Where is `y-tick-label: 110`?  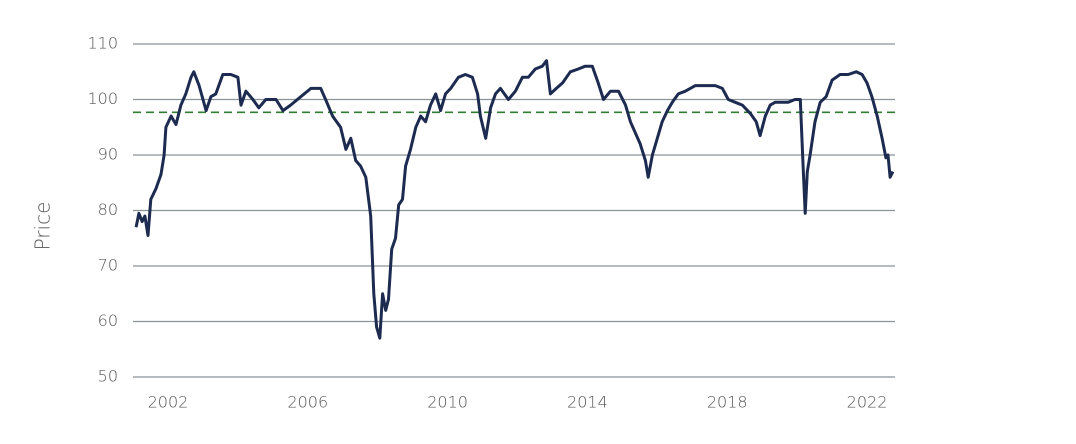 y-tick-label: 110 is located at coordinates (102, 43).